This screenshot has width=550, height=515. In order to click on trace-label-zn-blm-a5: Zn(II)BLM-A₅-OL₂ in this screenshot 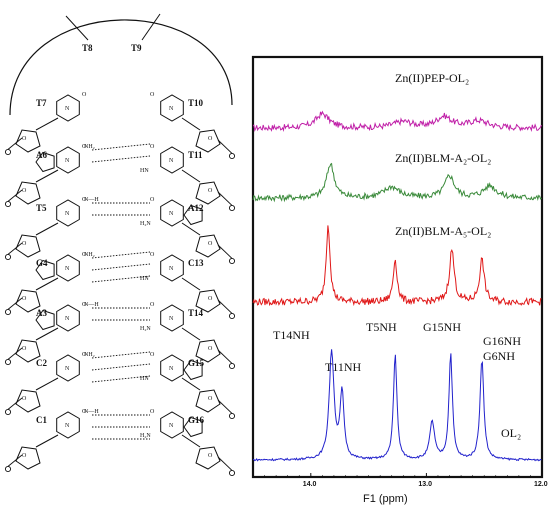, I will do `click(443, 231)`.